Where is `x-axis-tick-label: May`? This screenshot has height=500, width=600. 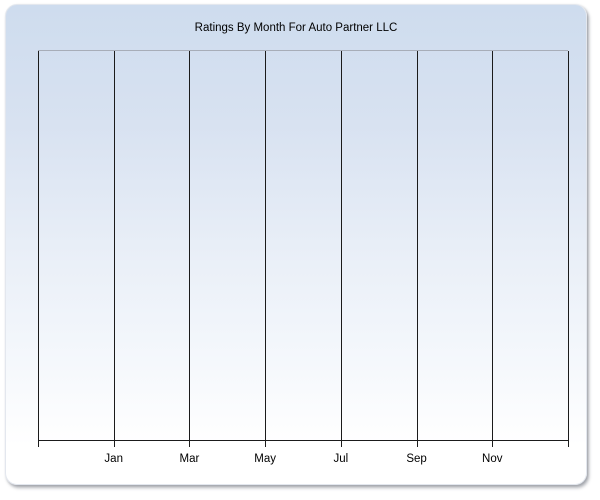
x-axis-tick-label: May is located at coordinates (265, 459).